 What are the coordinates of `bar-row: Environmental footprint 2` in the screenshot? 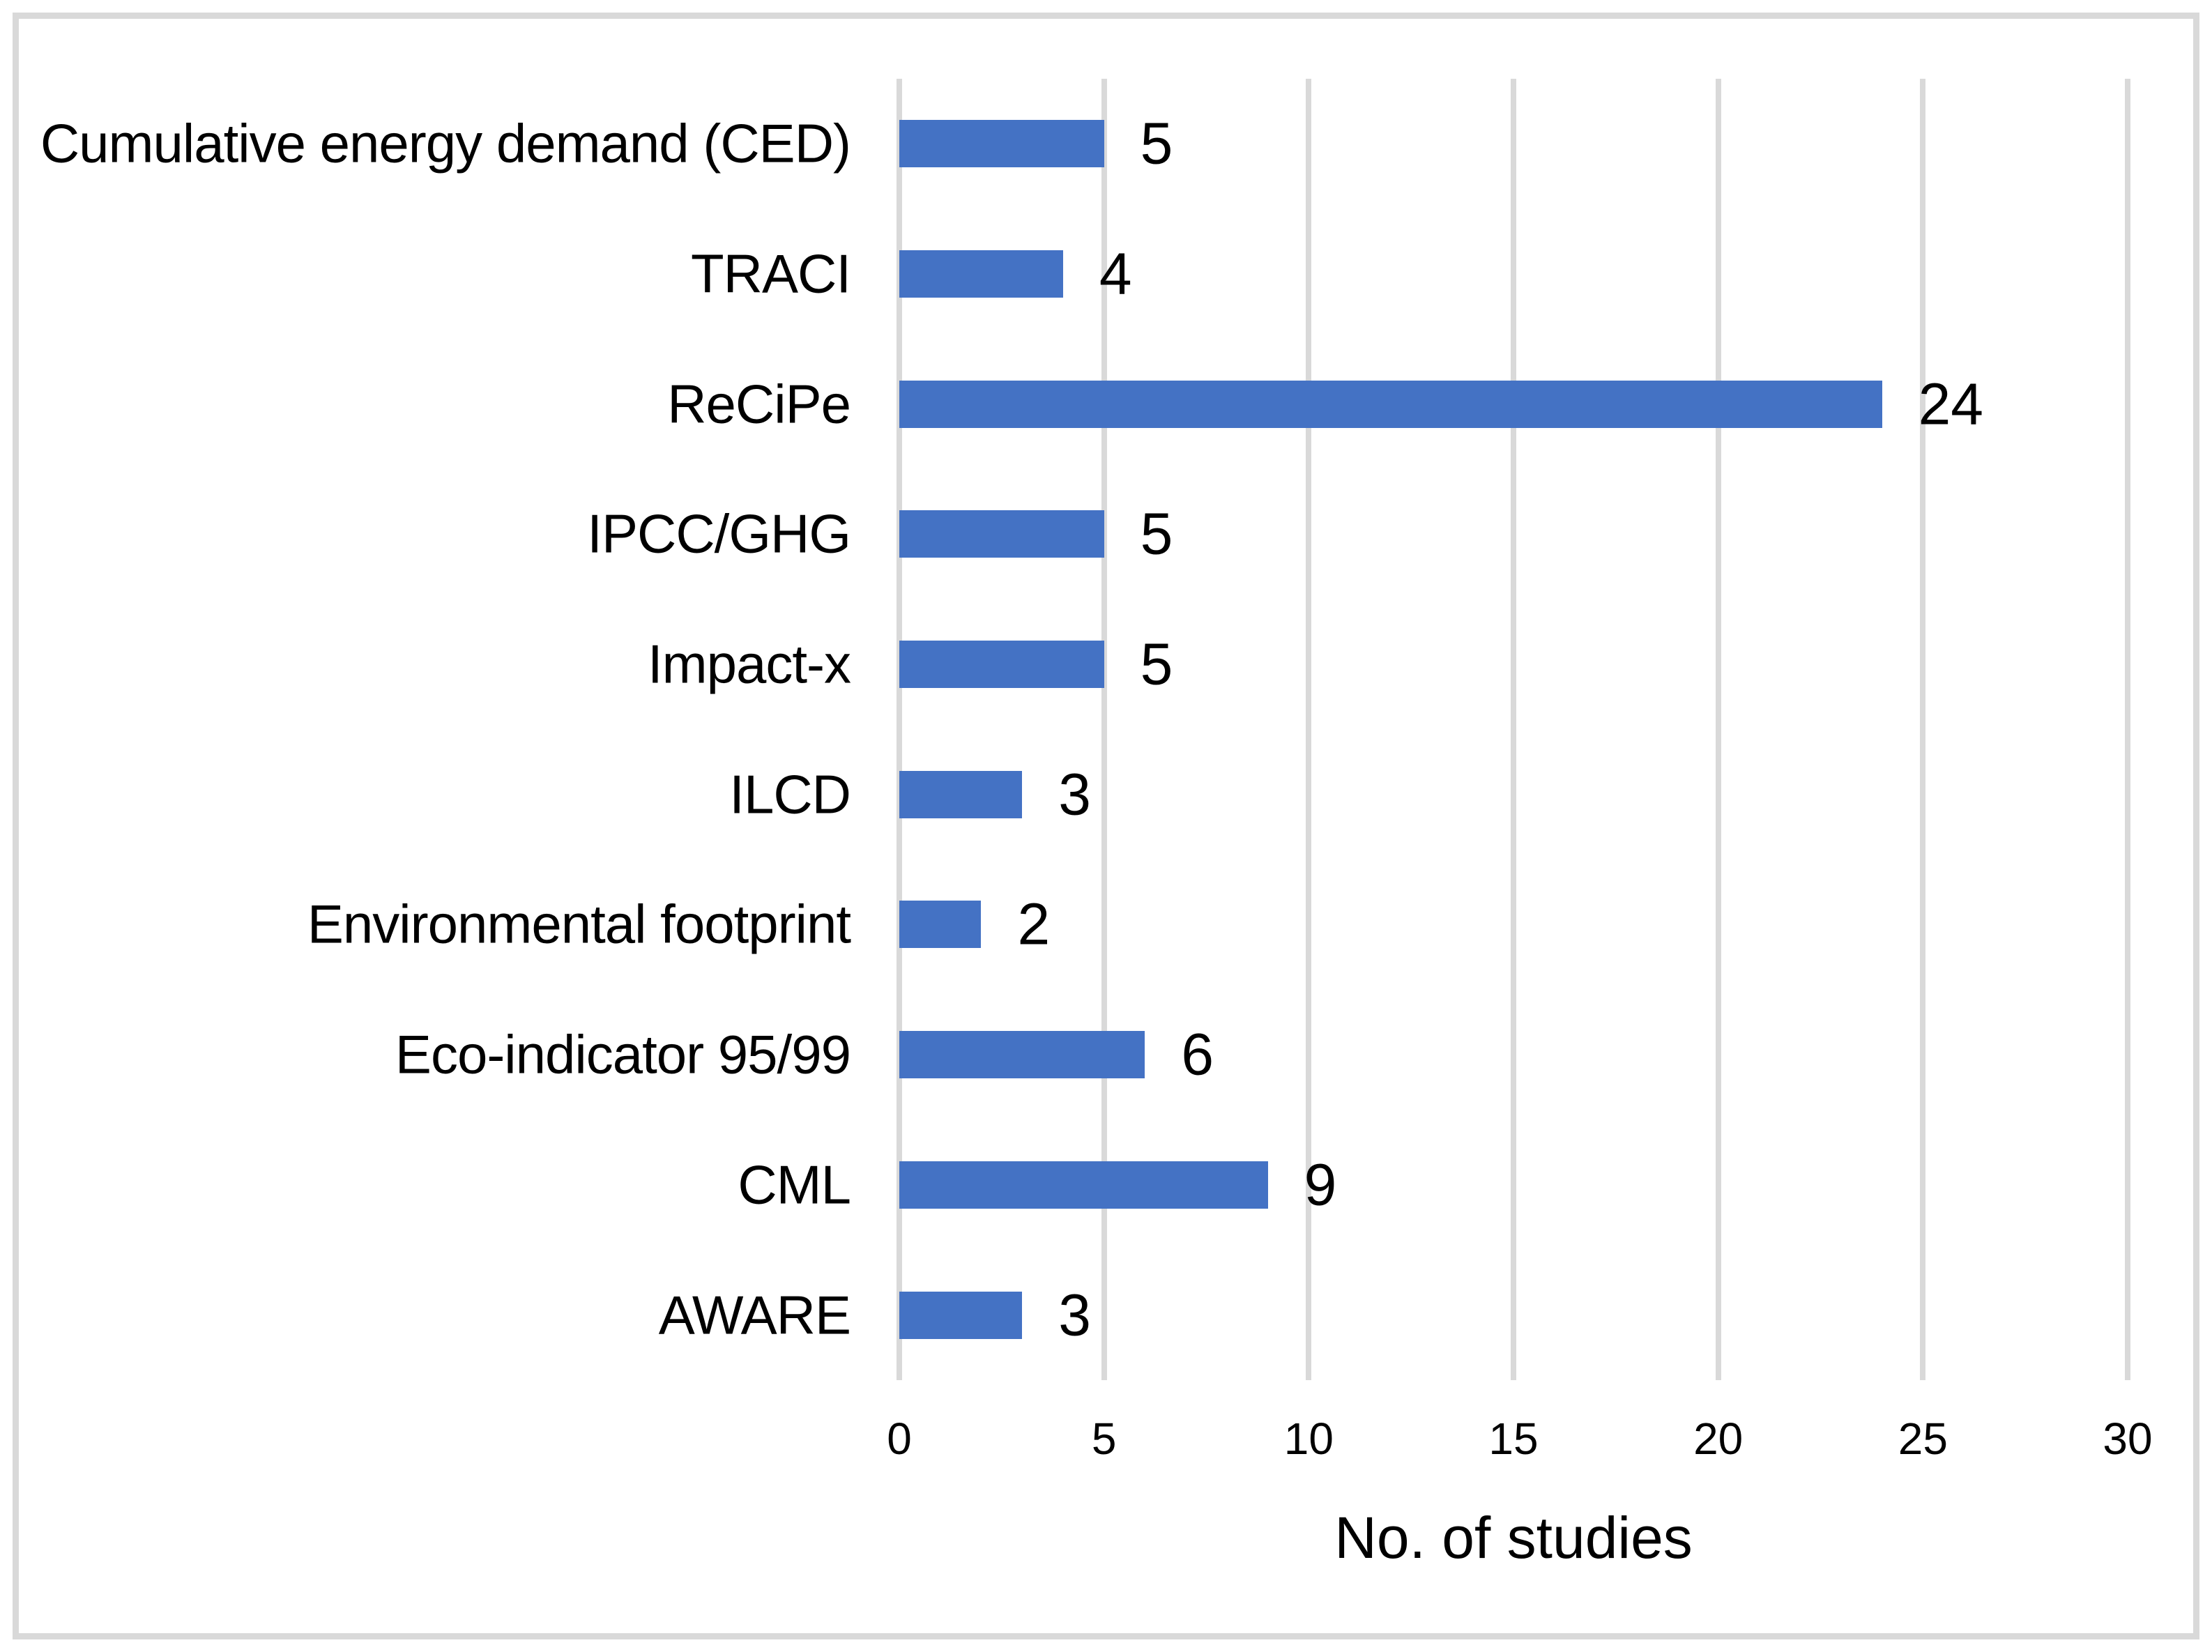 It's located at (1217, 925).